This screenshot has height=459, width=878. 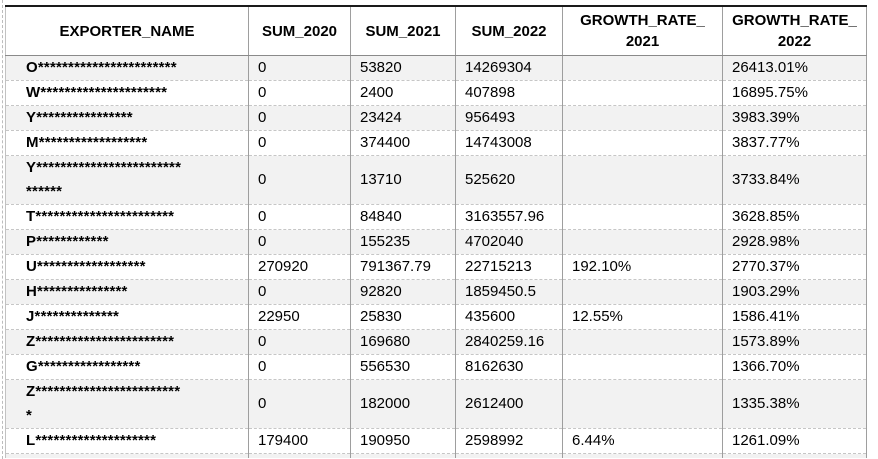 I want to click on cell-sum-2022: 4702040, so click(x=509, y=242).